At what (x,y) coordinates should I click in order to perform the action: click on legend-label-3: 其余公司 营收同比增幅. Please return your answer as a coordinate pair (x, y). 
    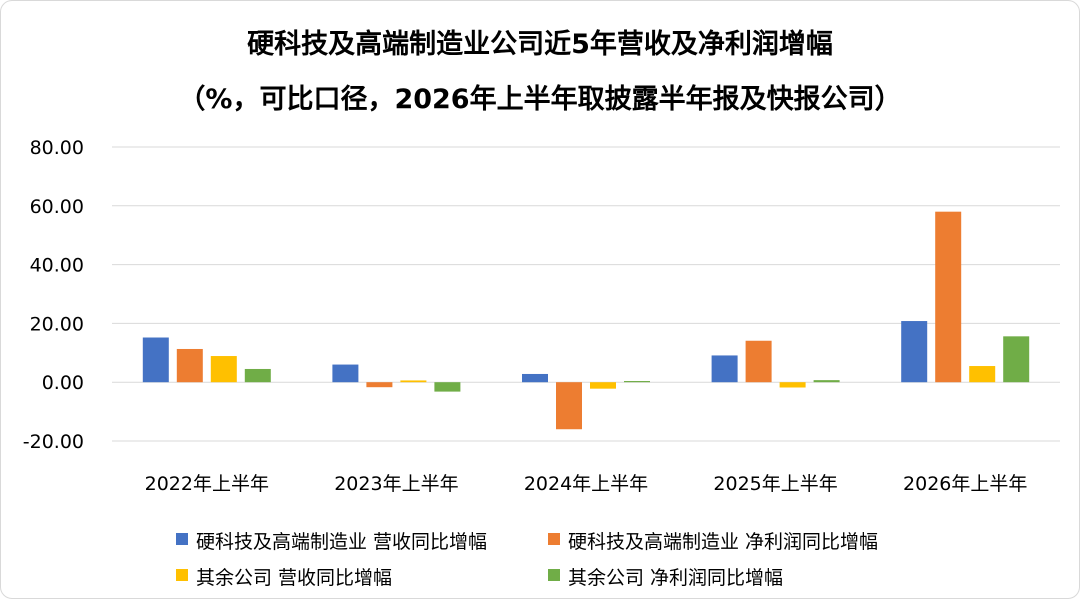
    Looking at the image, I should click on (294, 578).